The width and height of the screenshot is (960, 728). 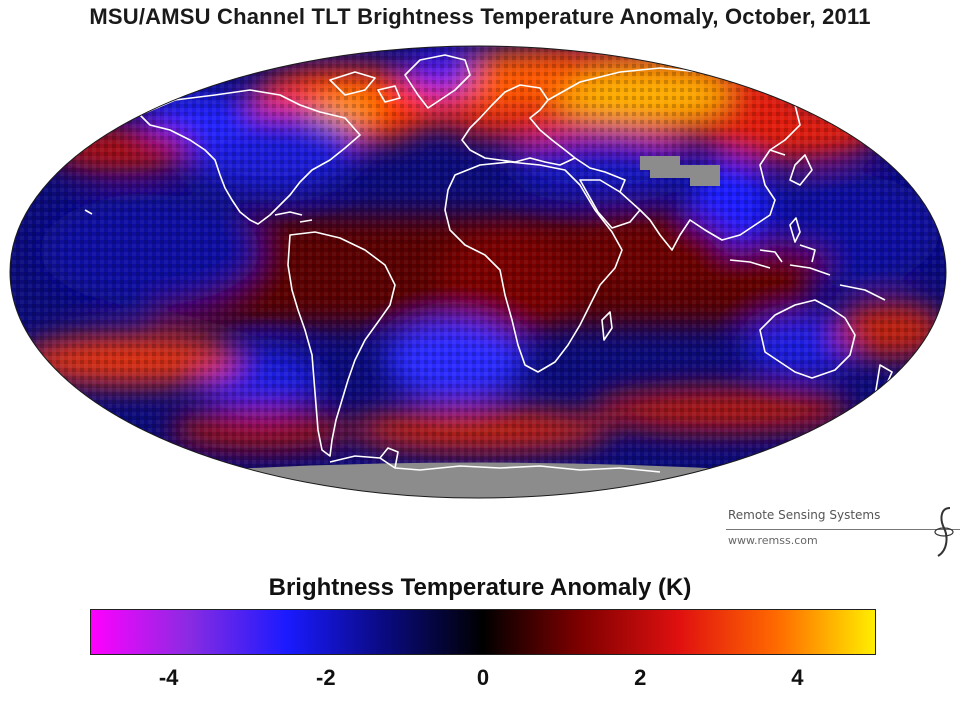 What do you see at coordinates (341, 344) in the screenshot?
I see `south-america-coastline` at bounding box center [341, 344].